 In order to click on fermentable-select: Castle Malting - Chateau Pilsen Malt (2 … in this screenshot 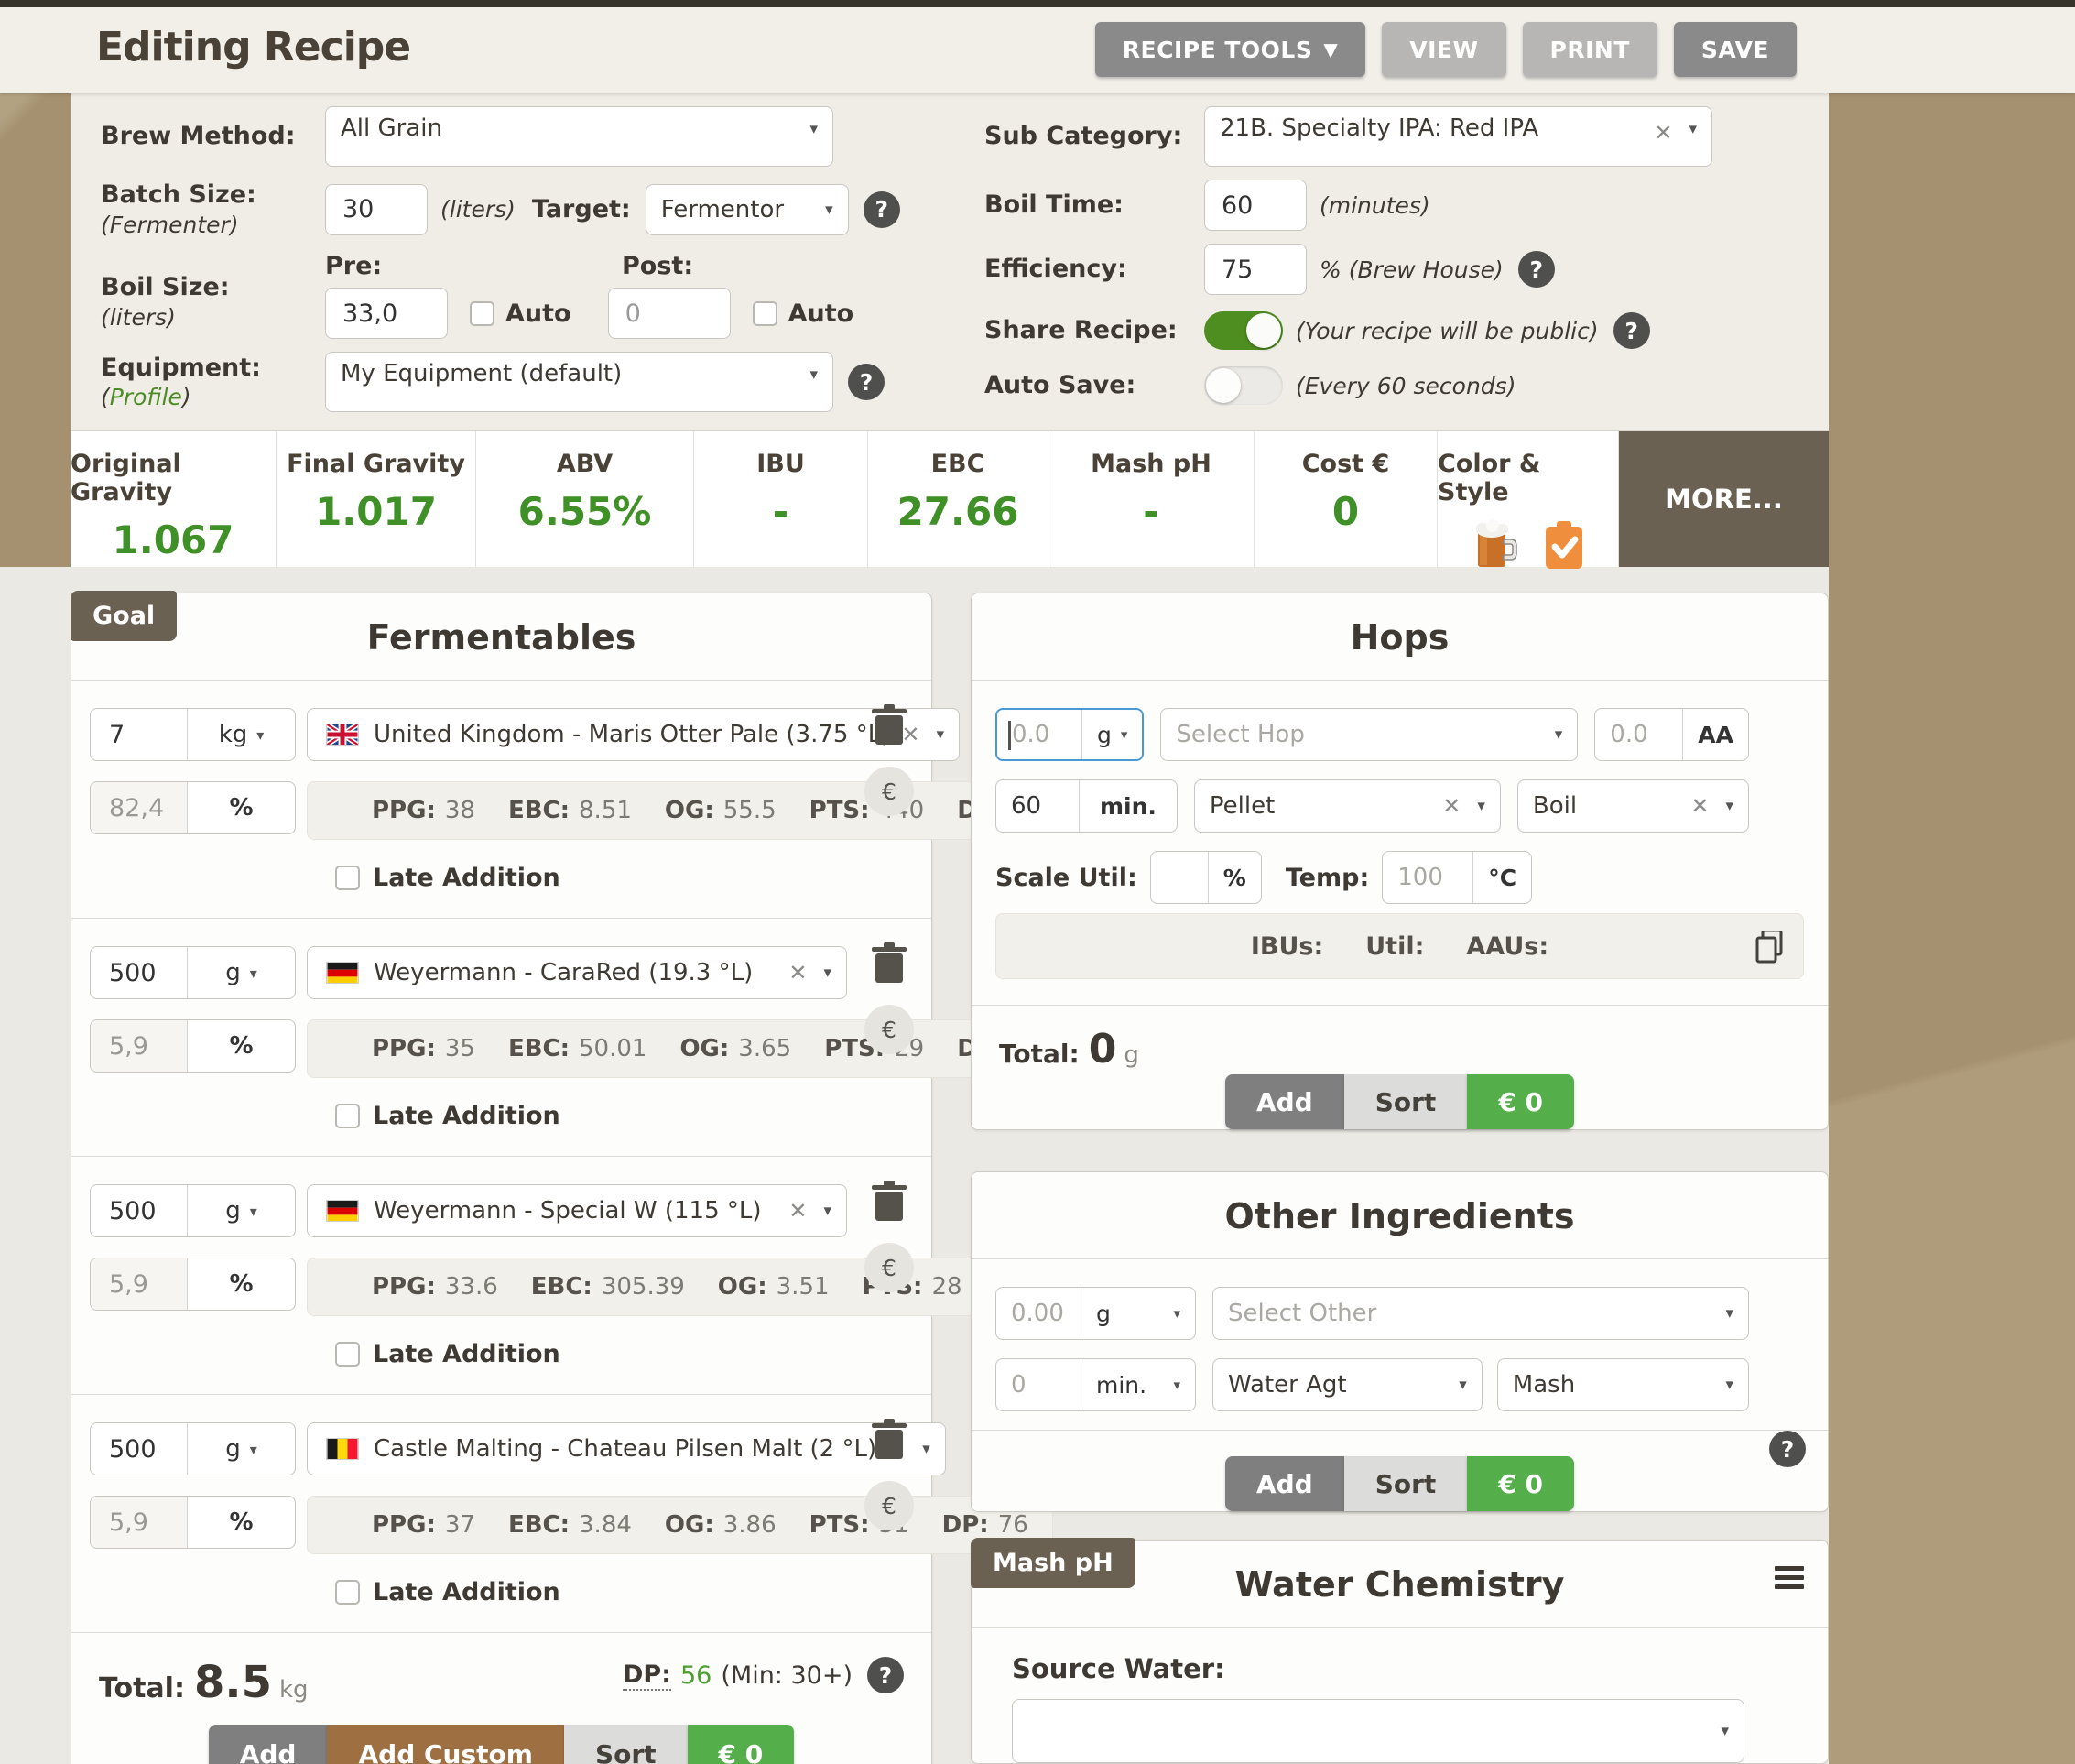, I will do `click(626, 1448)`.